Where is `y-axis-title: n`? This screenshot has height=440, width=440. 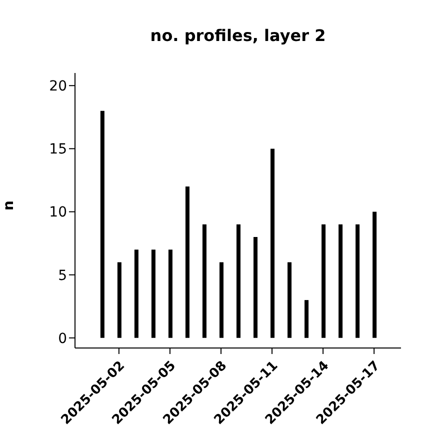
y-axis-title: n is located at coordinates (8, 205).